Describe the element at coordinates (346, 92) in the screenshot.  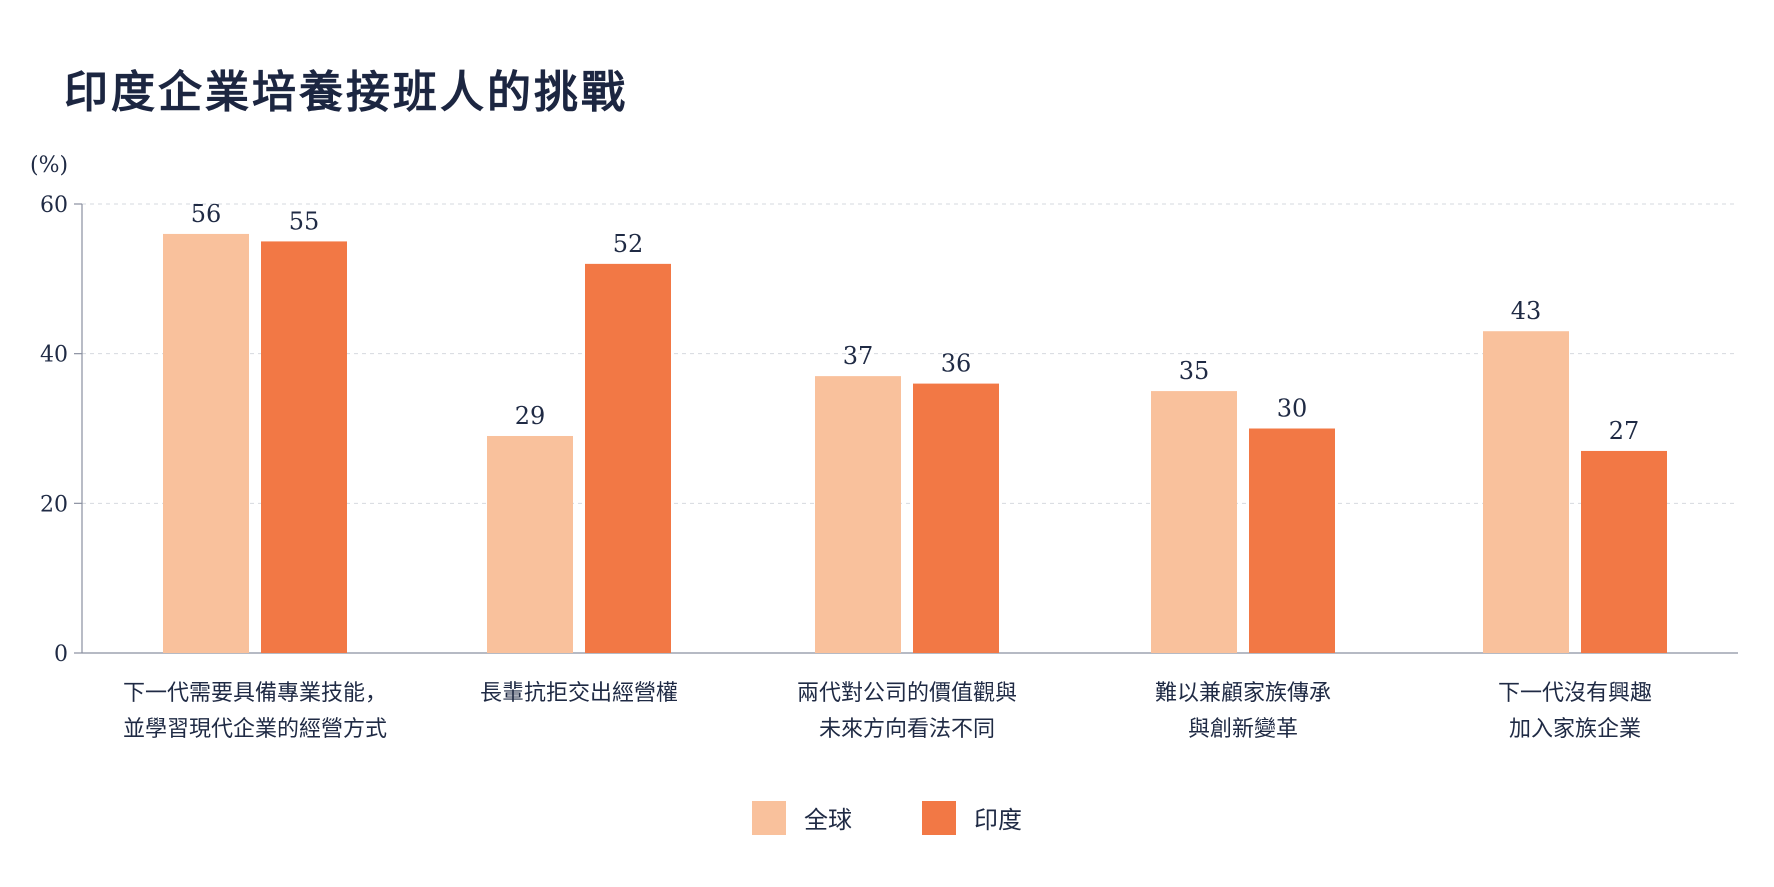
I see `chart-title: 印度企業培養接班人的挑戰` at that location.